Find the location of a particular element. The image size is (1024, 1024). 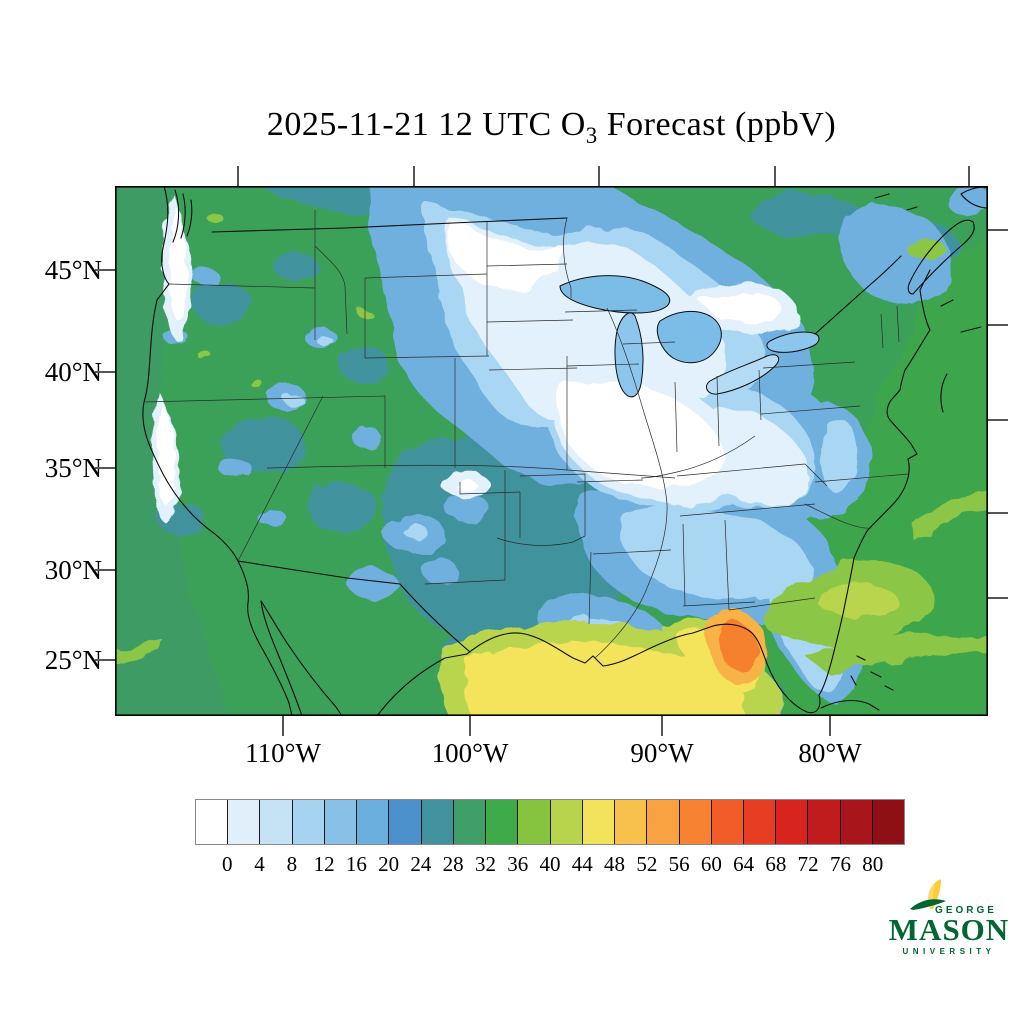

lat-tick-label: 25°N is located at coordinates (73, 660).